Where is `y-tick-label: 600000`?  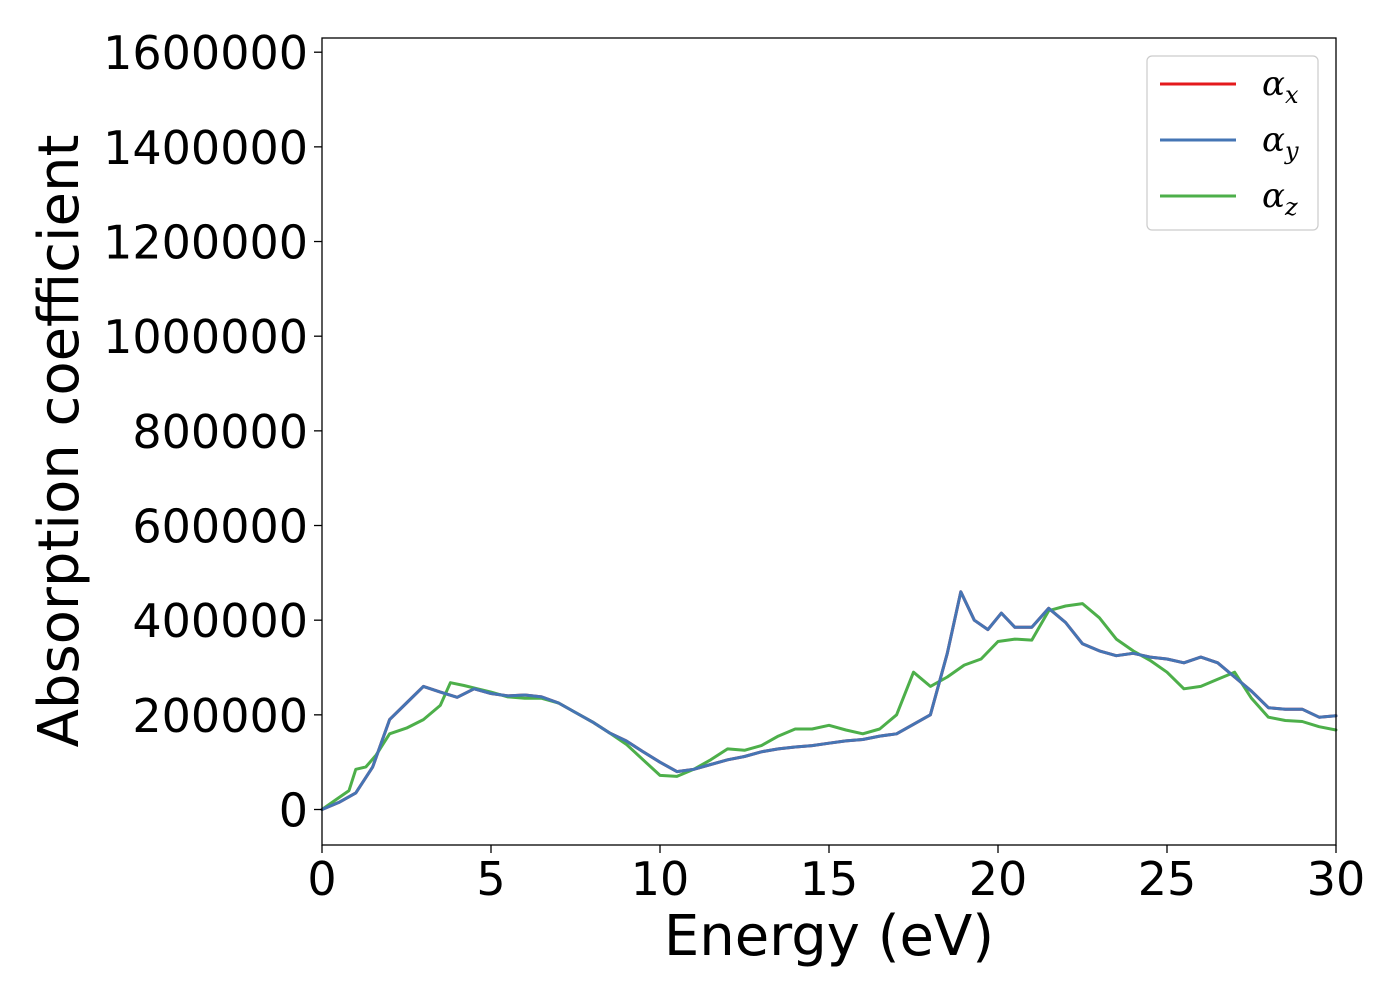 y-tick-label: 600000 is located at coordinates (220, 527).